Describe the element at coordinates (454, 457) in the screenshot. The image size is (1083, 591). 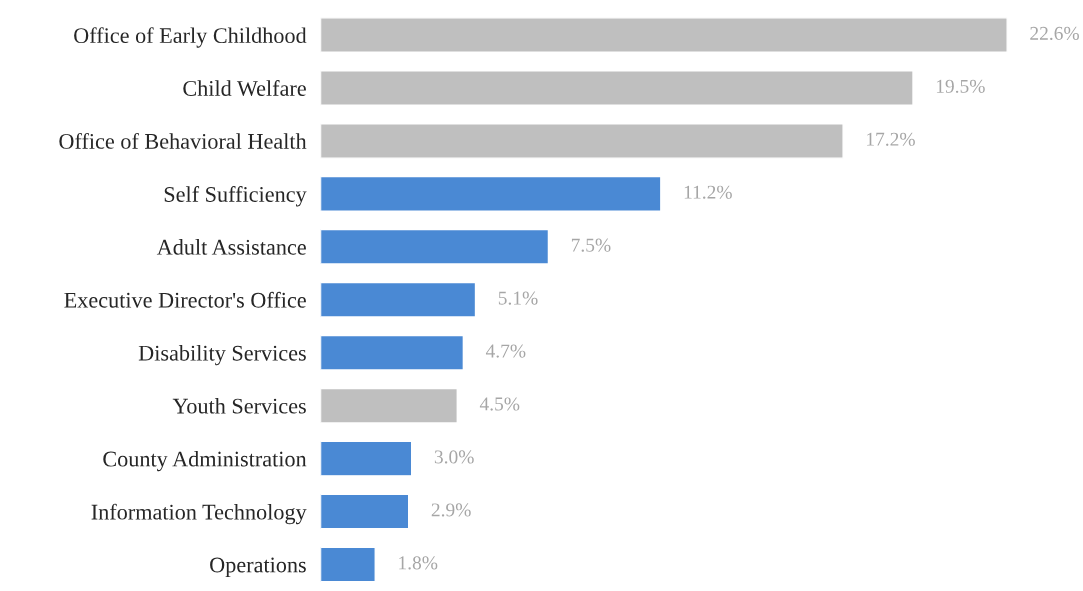
I see `data-label: 3.0%` at that location.